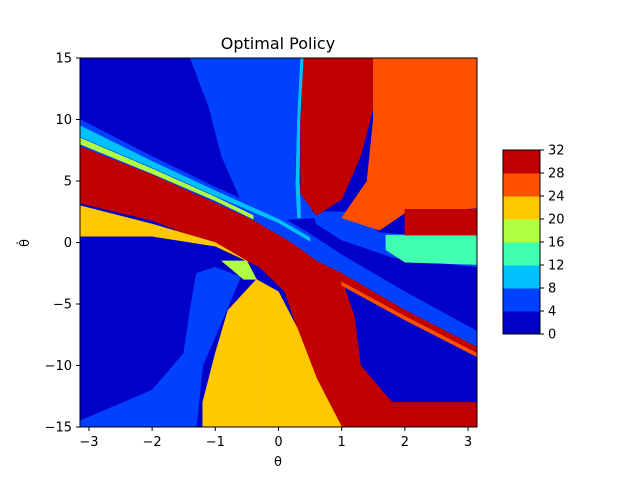 The height and width of the screenshot is (480, 640). Describe the element at coordinates (468, 442) in the screenshot. I see `x-tick-label: 3` at that location.